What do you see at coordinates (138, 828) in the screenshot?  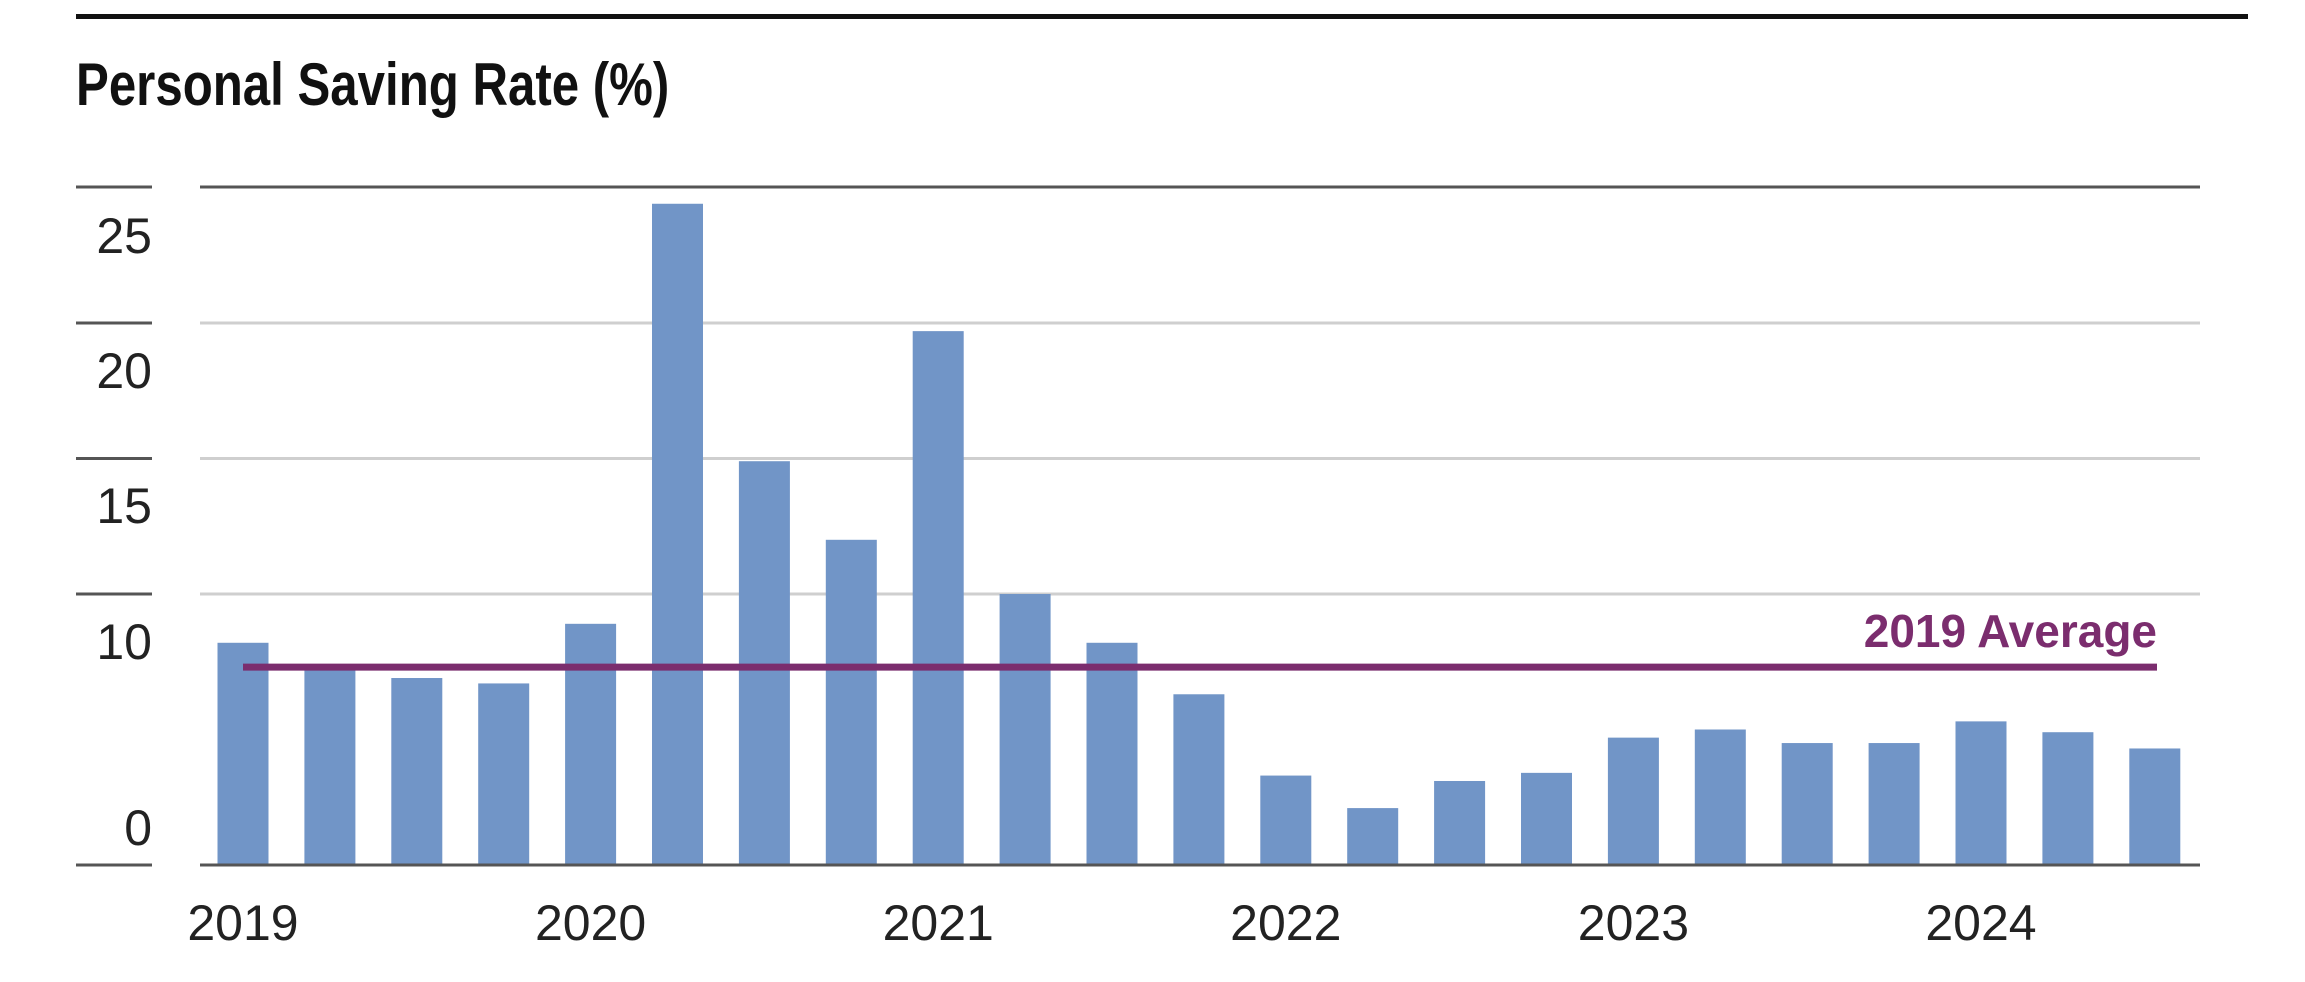 I see `y-tick-label-0: 0` at bounding box center [138, 828].